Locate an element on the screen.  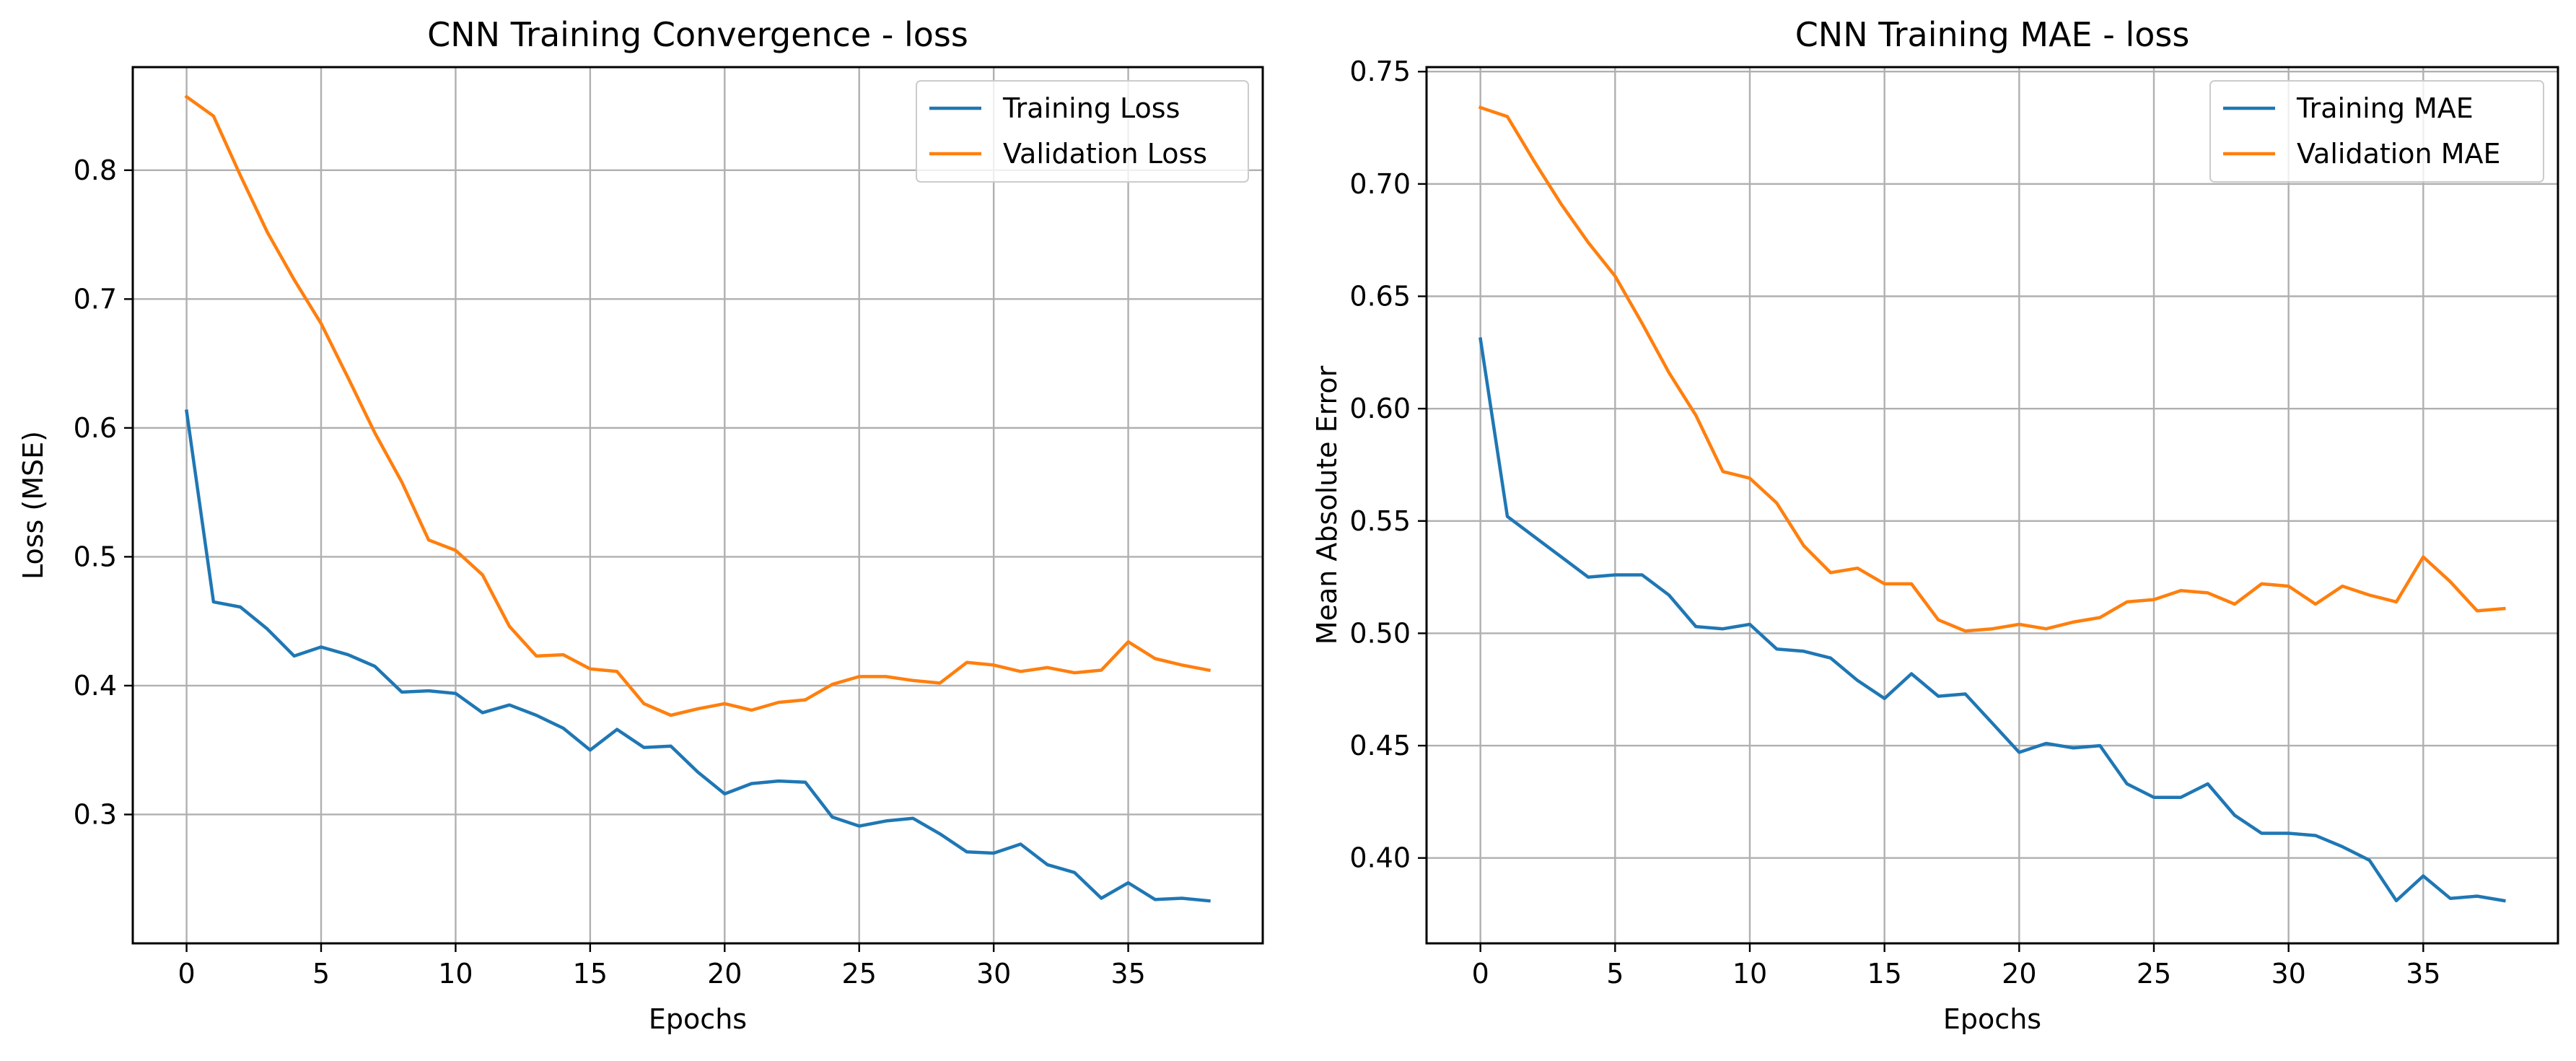
loss-x-tick-label: 15 is located at coordinates (590, 974).